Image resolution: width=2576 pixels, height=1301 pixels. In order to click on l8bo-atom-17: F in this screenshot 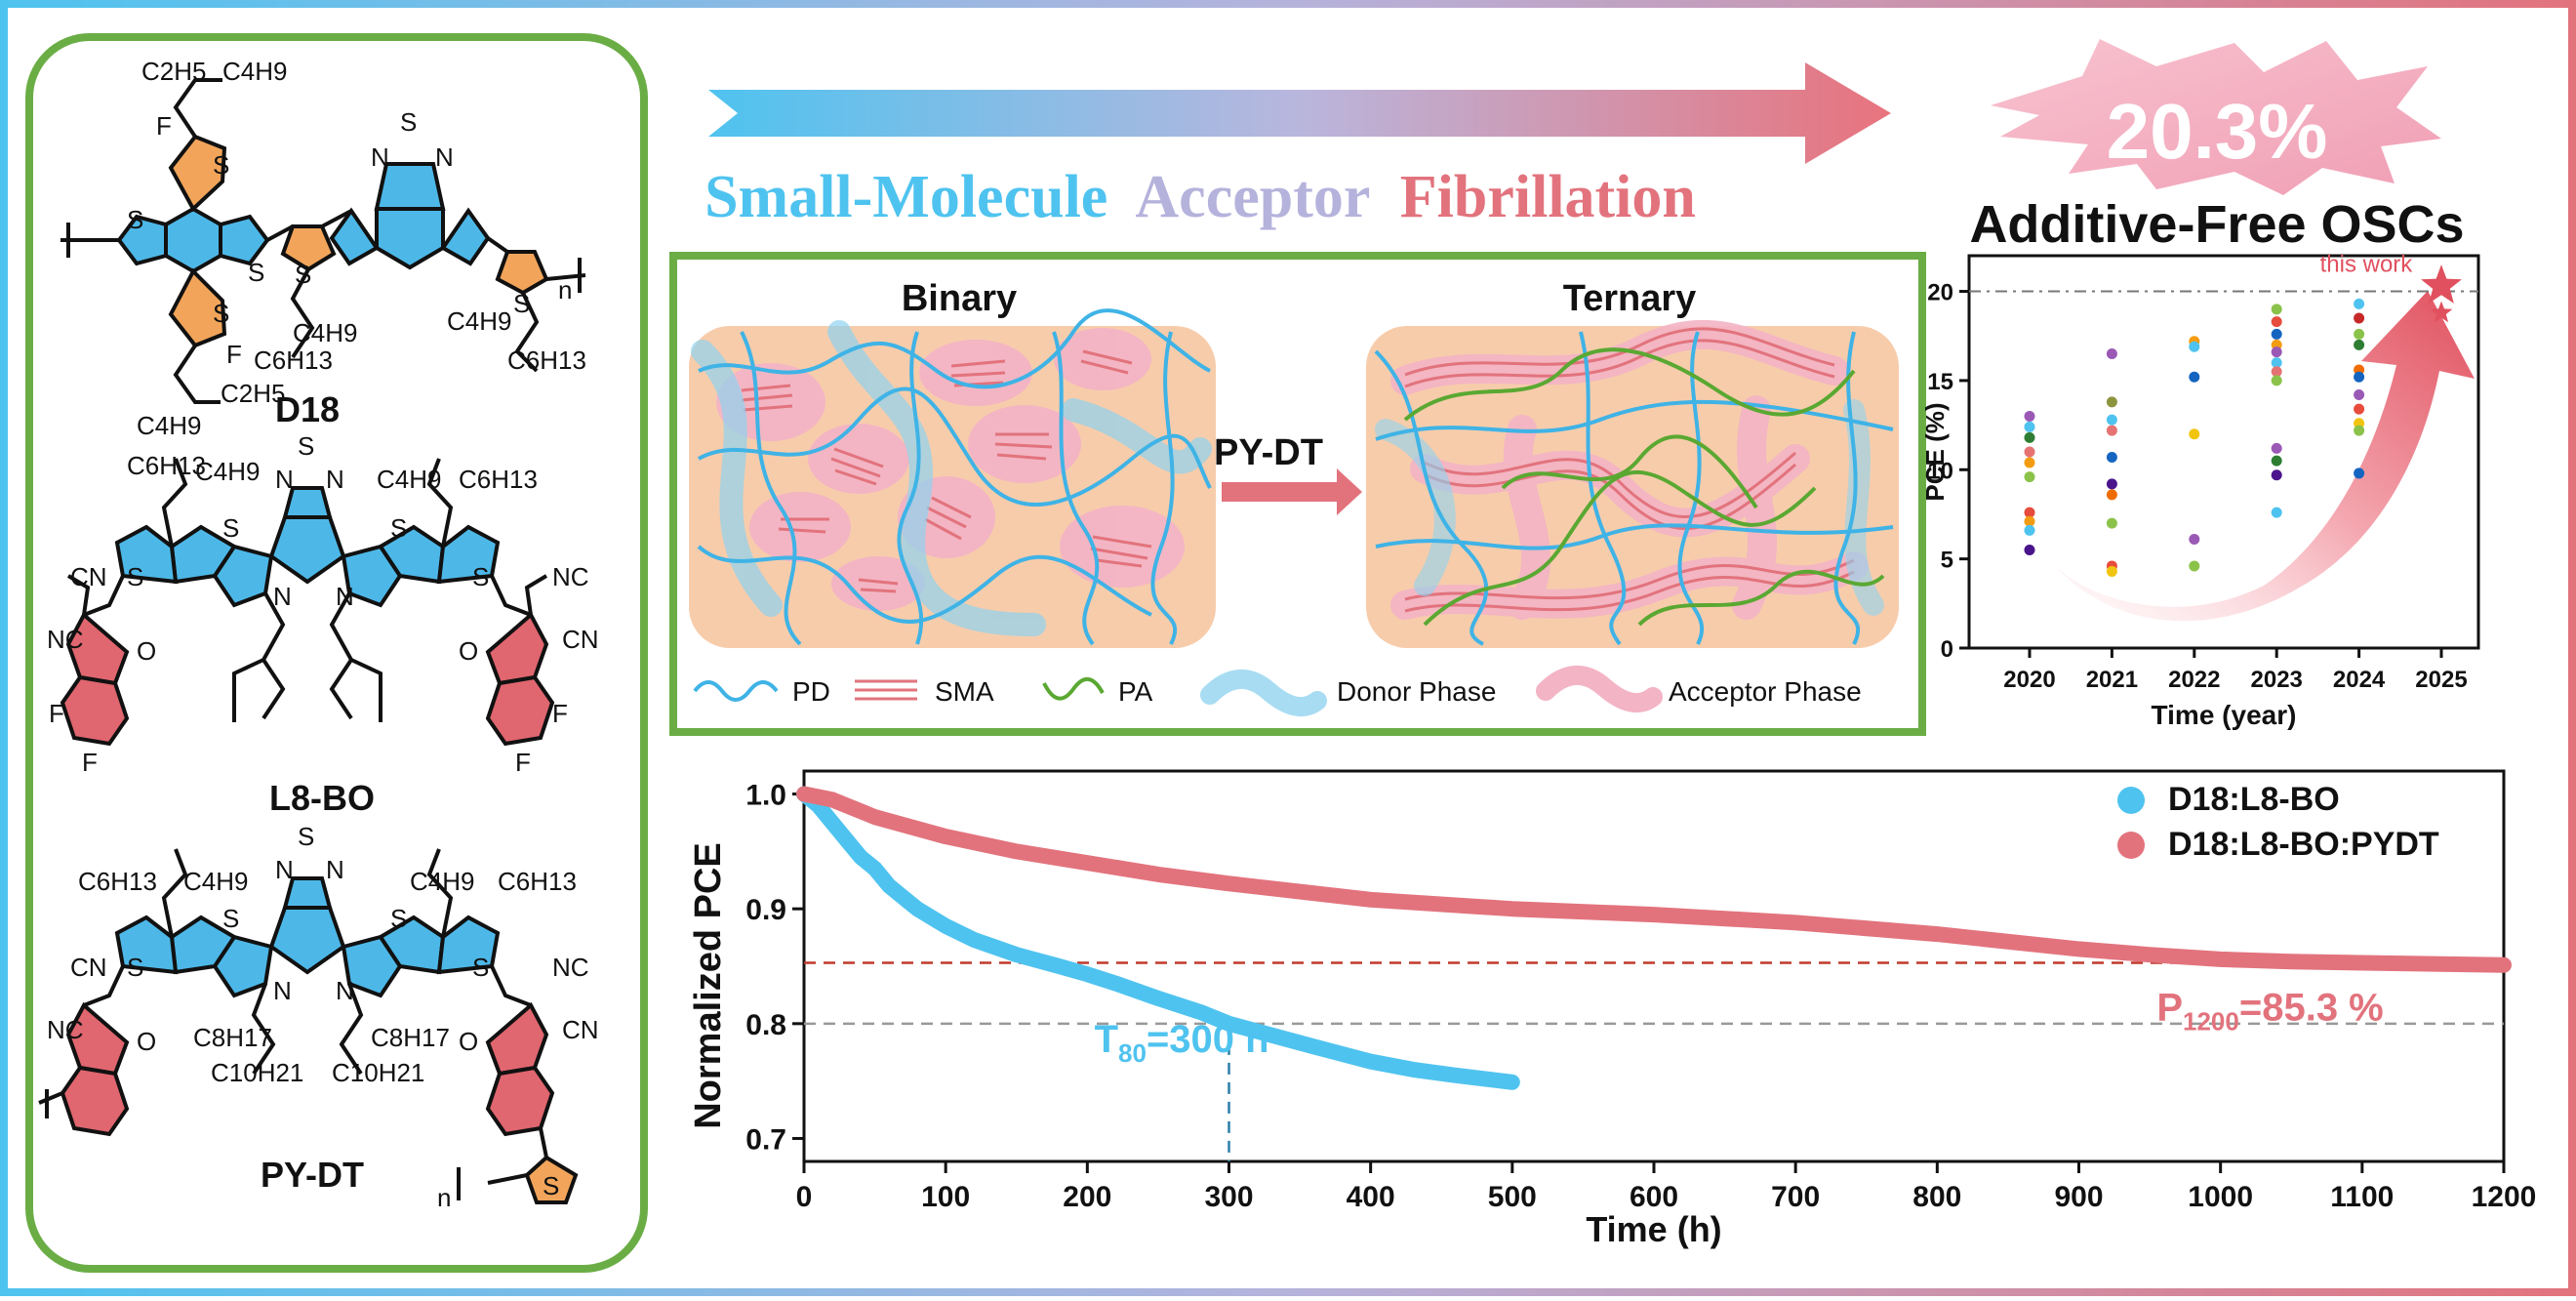, I will do `click(560, 713)`.